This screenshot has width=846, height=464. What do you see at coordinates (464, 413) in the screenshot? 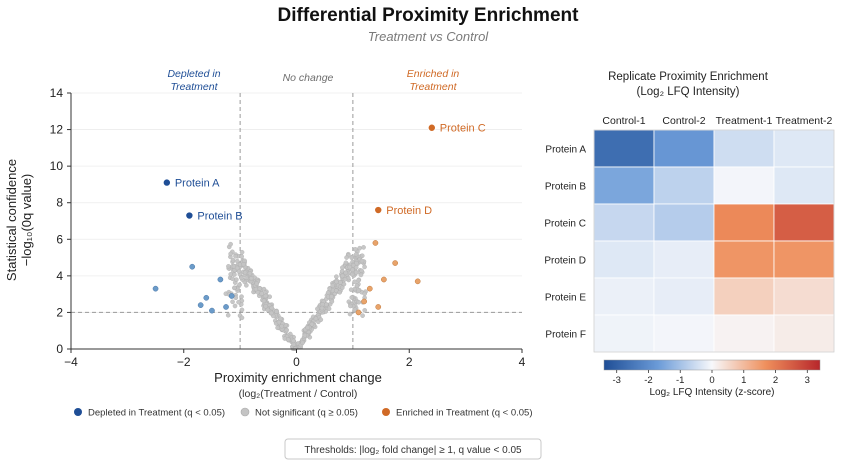
I see `legend-enriched-label: Enriched in Treatment (q < 0.05)` at bounding box center [464, 413].